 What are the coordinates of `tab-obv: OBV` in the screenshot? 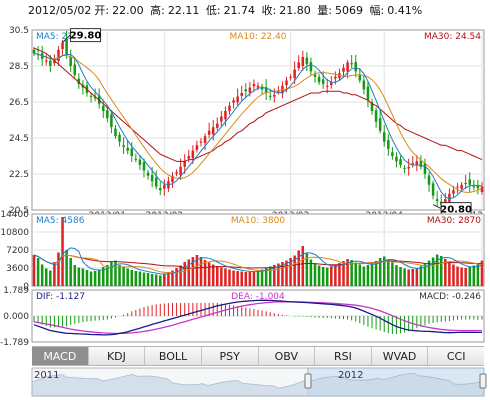 It's located at (287, 356).